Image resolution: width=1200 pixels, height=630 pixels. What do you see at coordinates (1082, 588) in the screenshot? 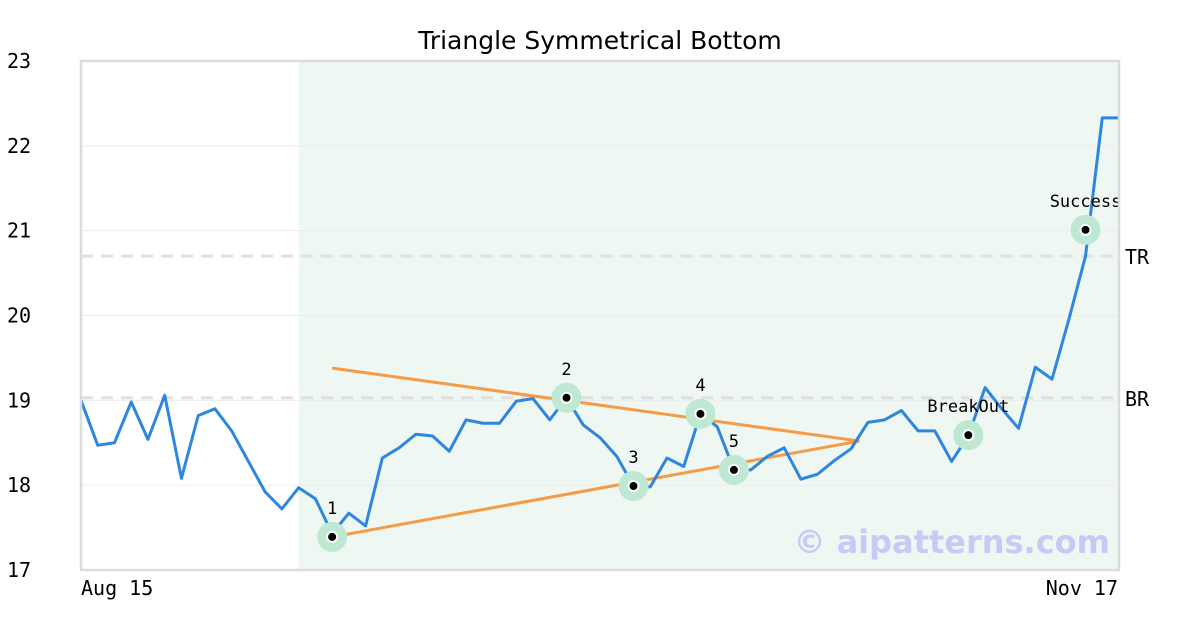
I see `x-tick-end: Nov 17` at bounding box center [1082, 588].